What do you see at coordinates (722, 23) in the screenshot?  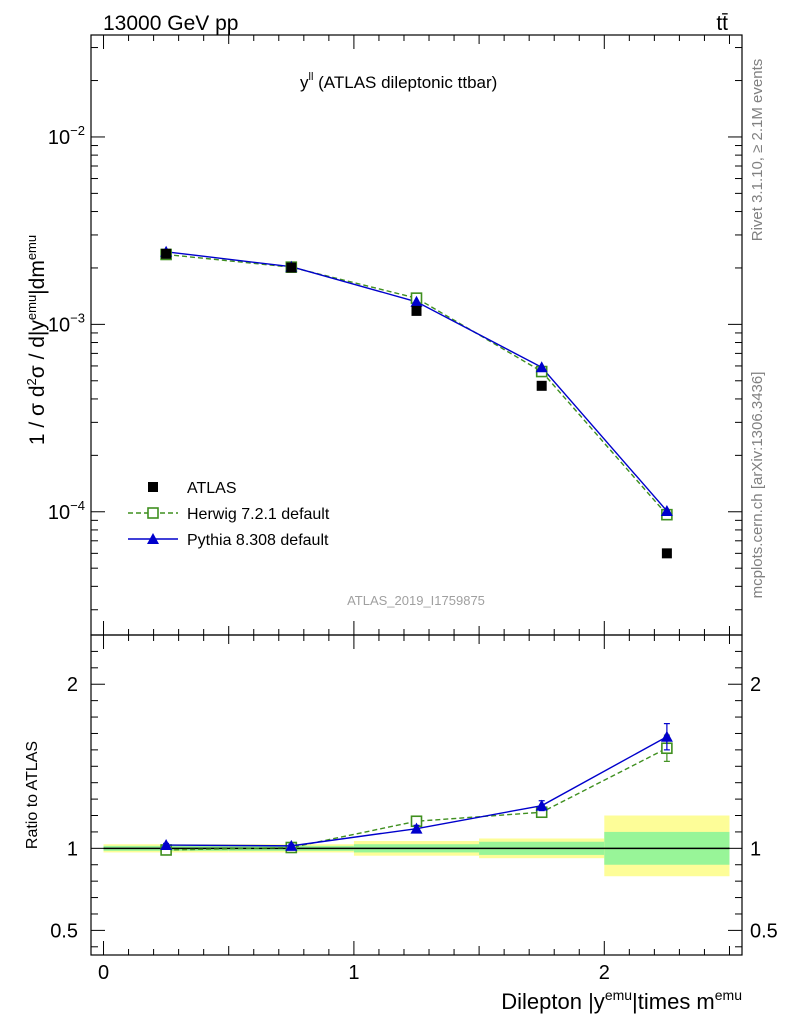 I see `process-label: tt̄` at bounding box center [722, 23].